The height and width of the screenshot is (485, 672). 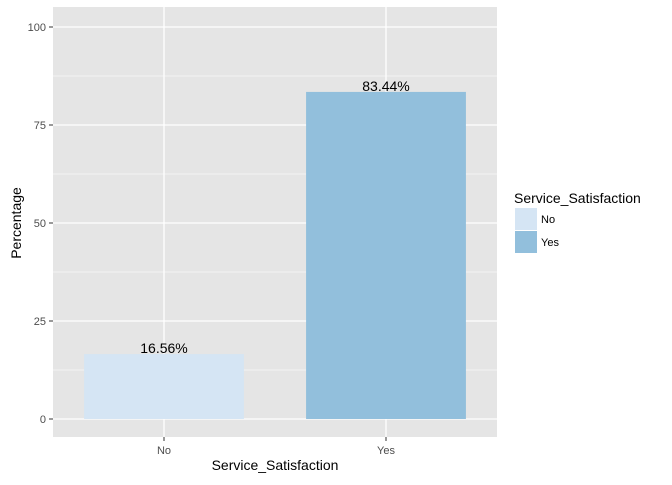 What do you see at coordinates (164, 386) in the screenshot?
I see `bar-no` at bounding box center [164, 386].